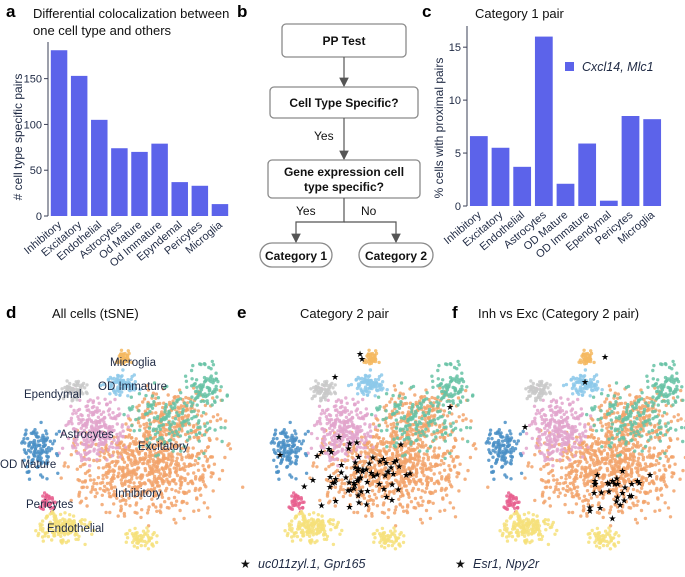 This screenshot has width=685, height=577. I want to click on tsne-e-point-microglia, so click(371, 363).